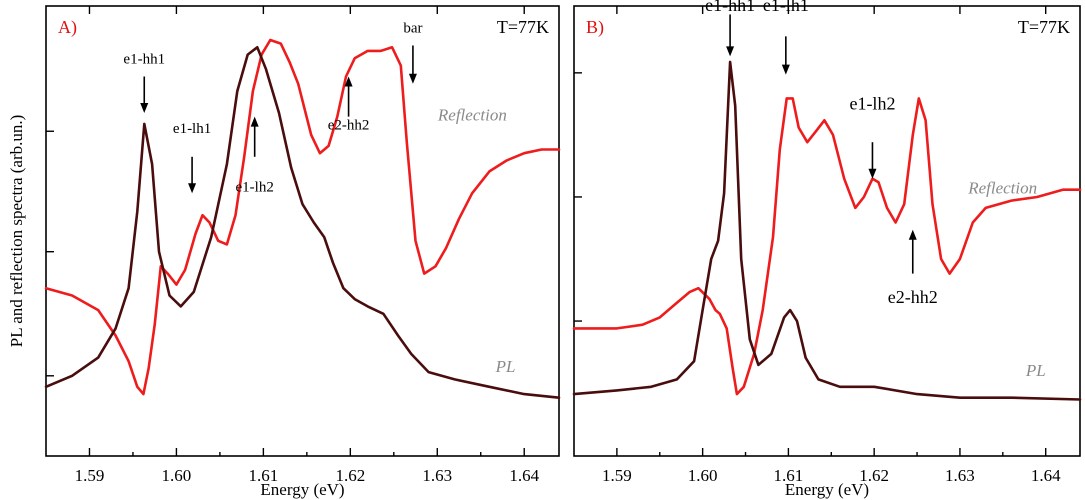  What do you see at coordinates (16, 231) in the screenshot?
I see `y-axis-label: PL and reflection spectra (arb.un.)` at bounding box center [16, 231].